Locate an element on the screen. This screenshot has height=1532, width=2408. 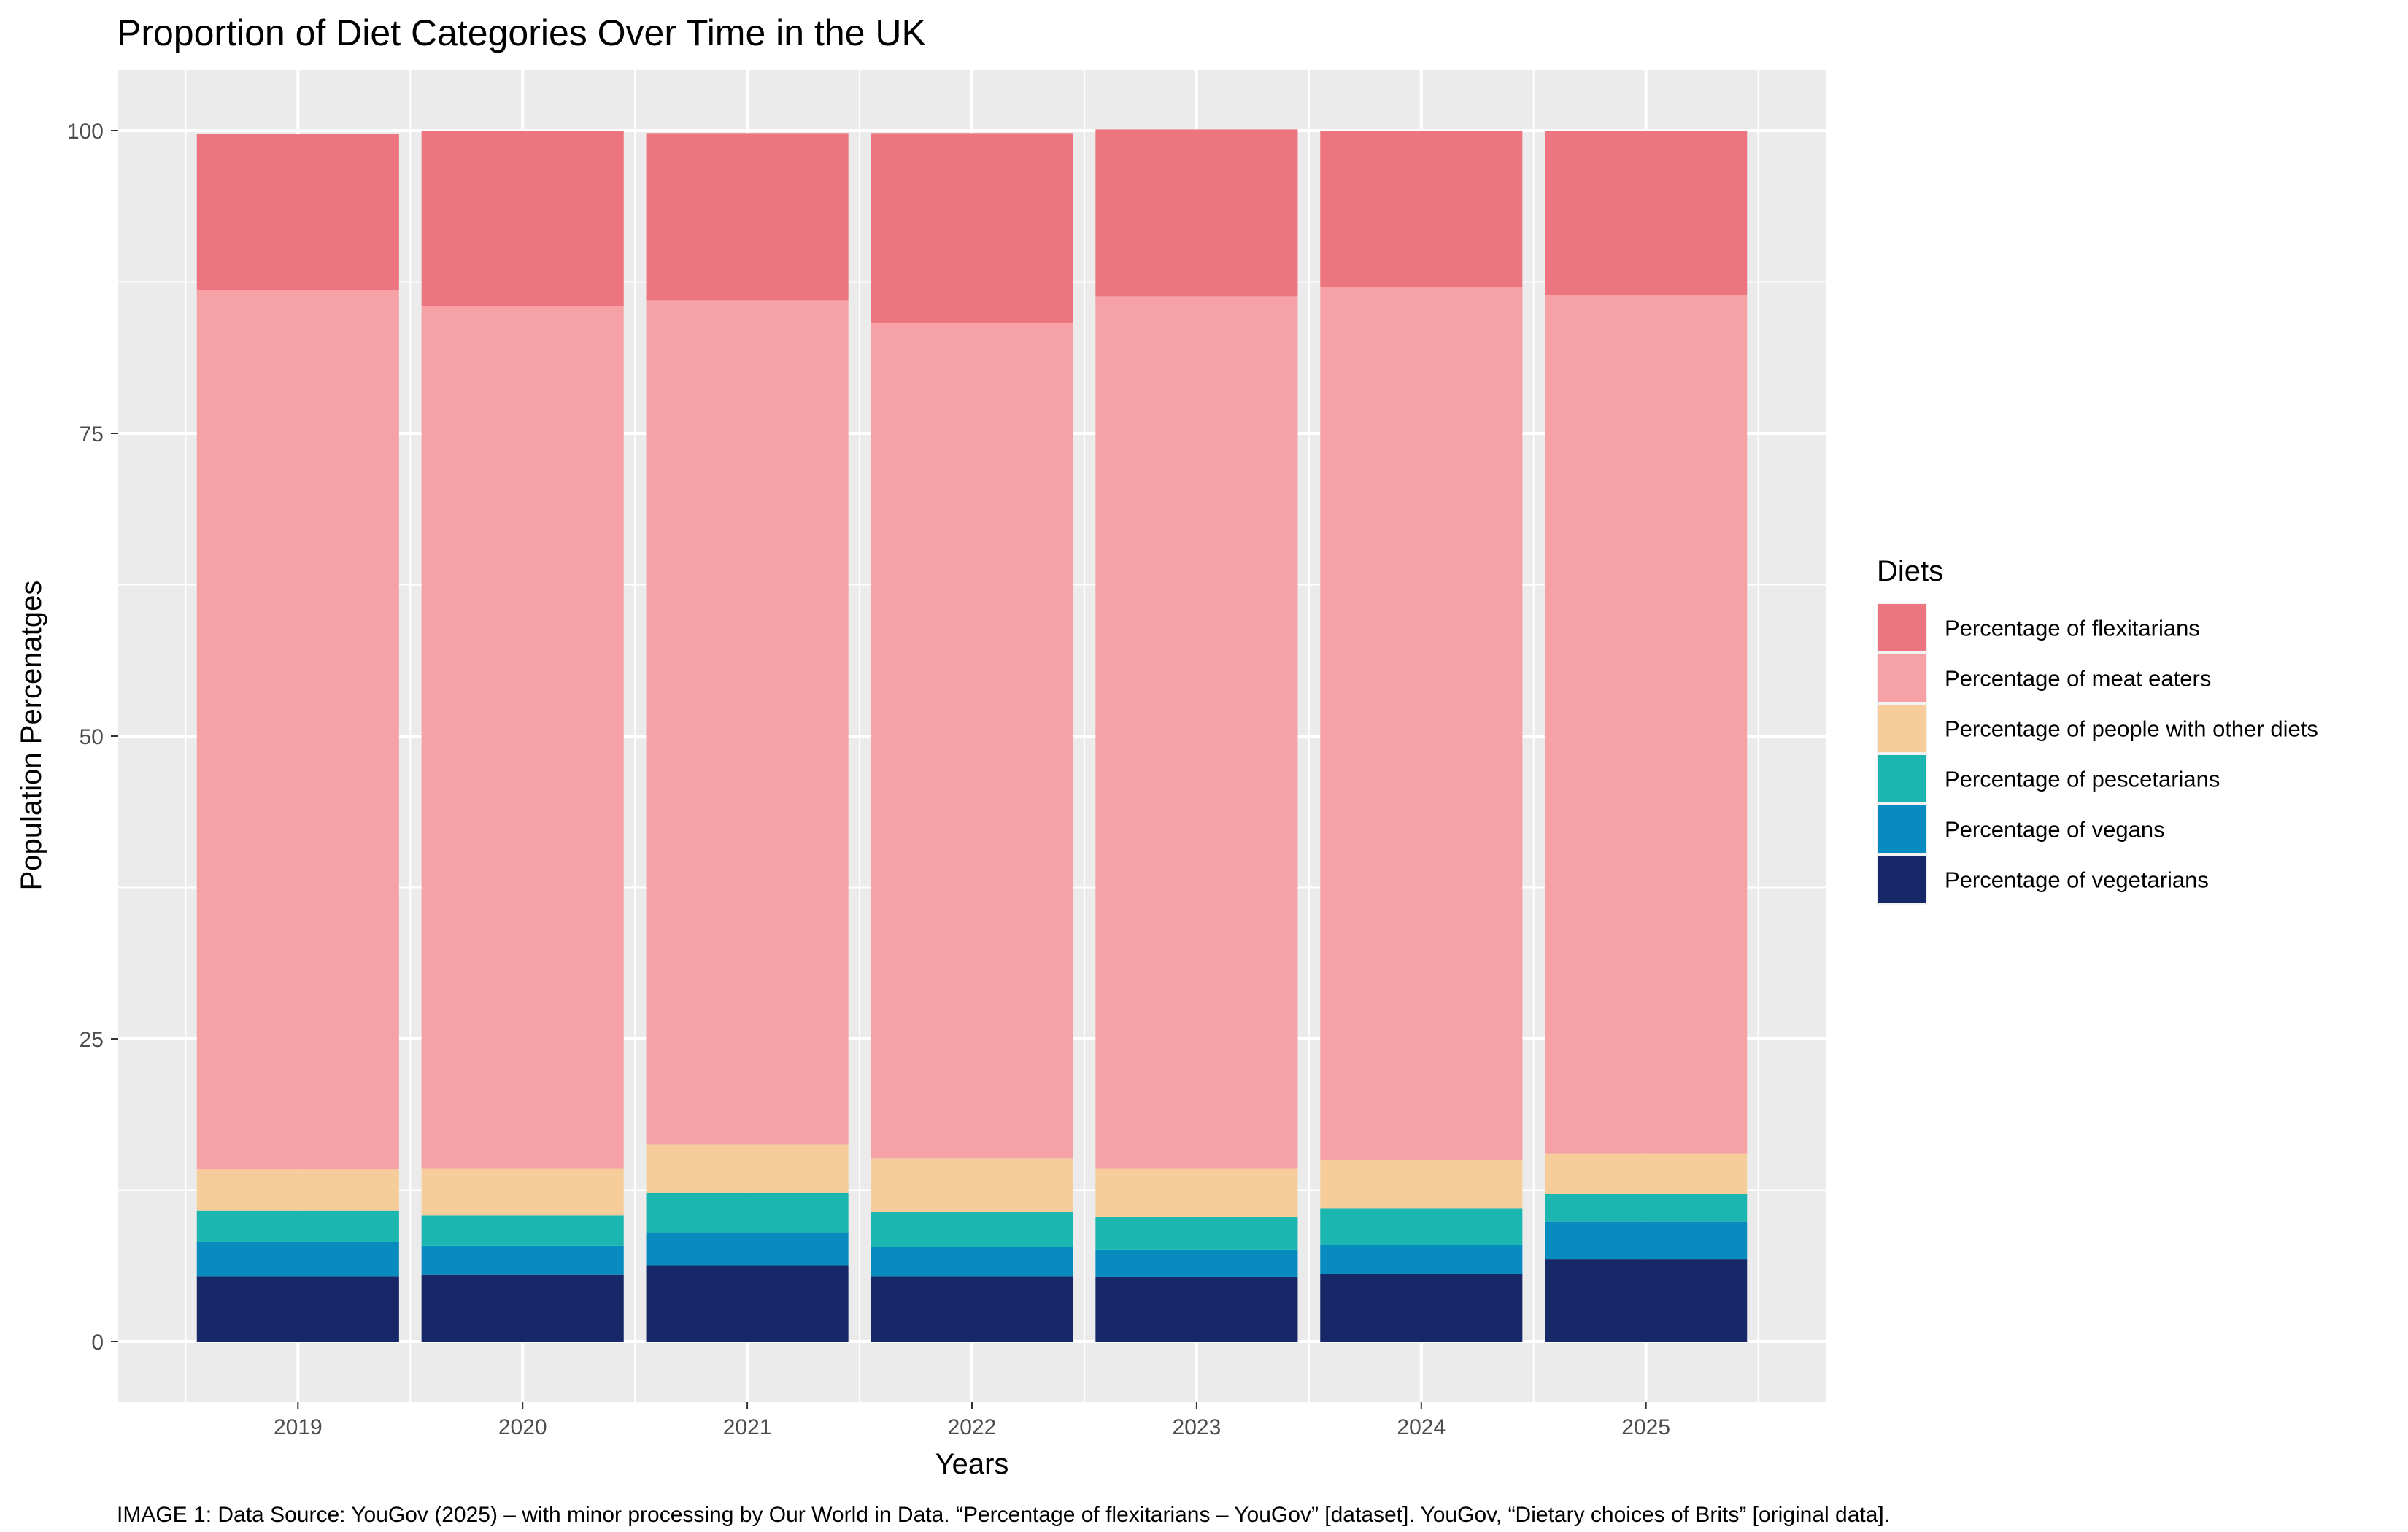
legend-label: Percentage of vegans is located at coordinates (2055, 830).